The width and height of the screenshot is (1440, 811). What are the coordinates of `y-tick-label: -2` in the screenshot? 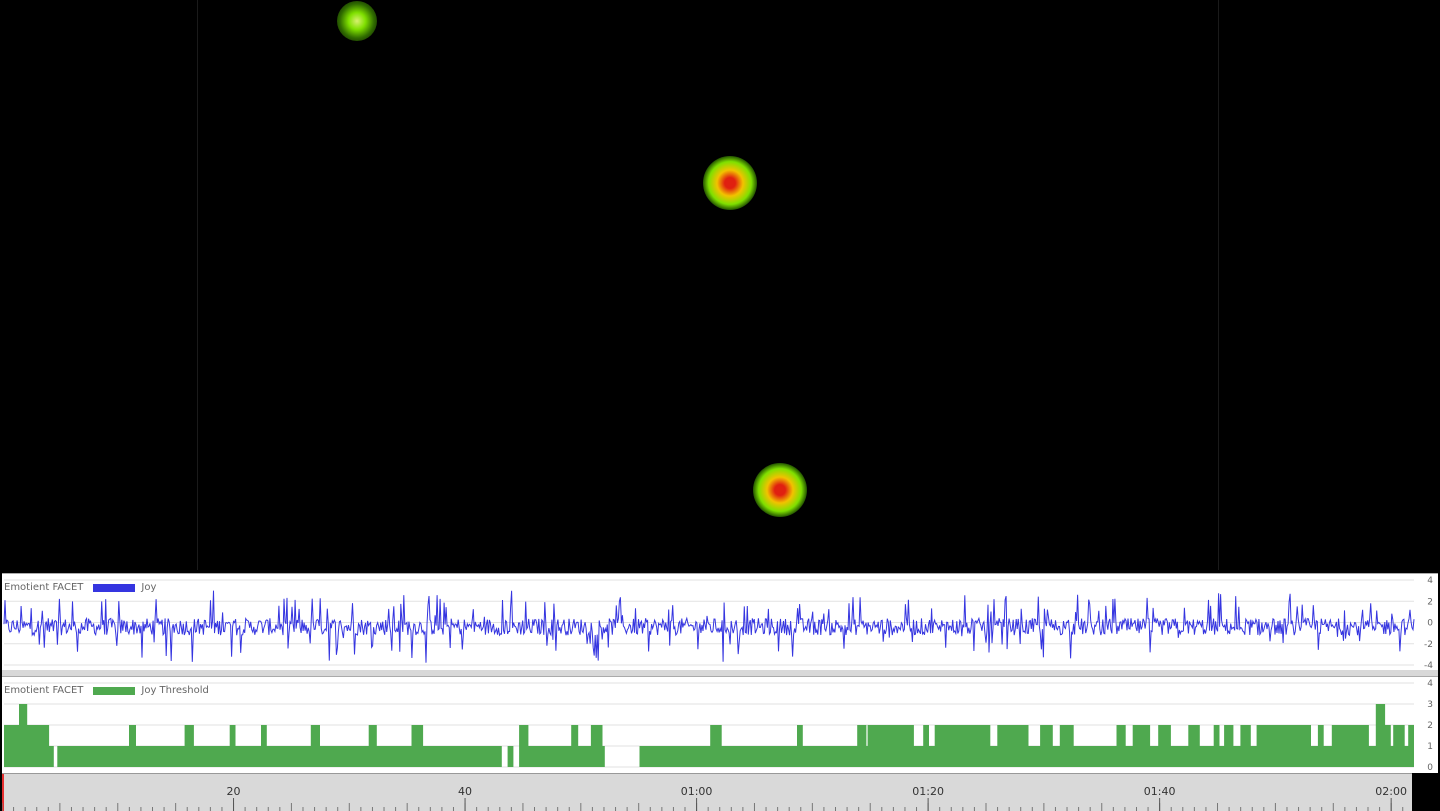 It's located at (1428, 645).